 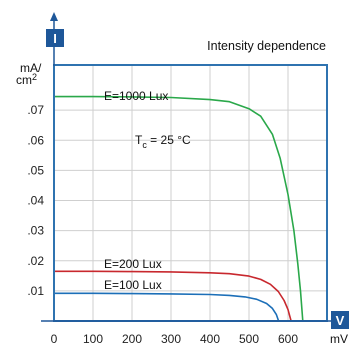 What do you see at coordinates (54, 339) in the screenshot?
I see `x-tick-label: 0` at bounding box center [54, 339].